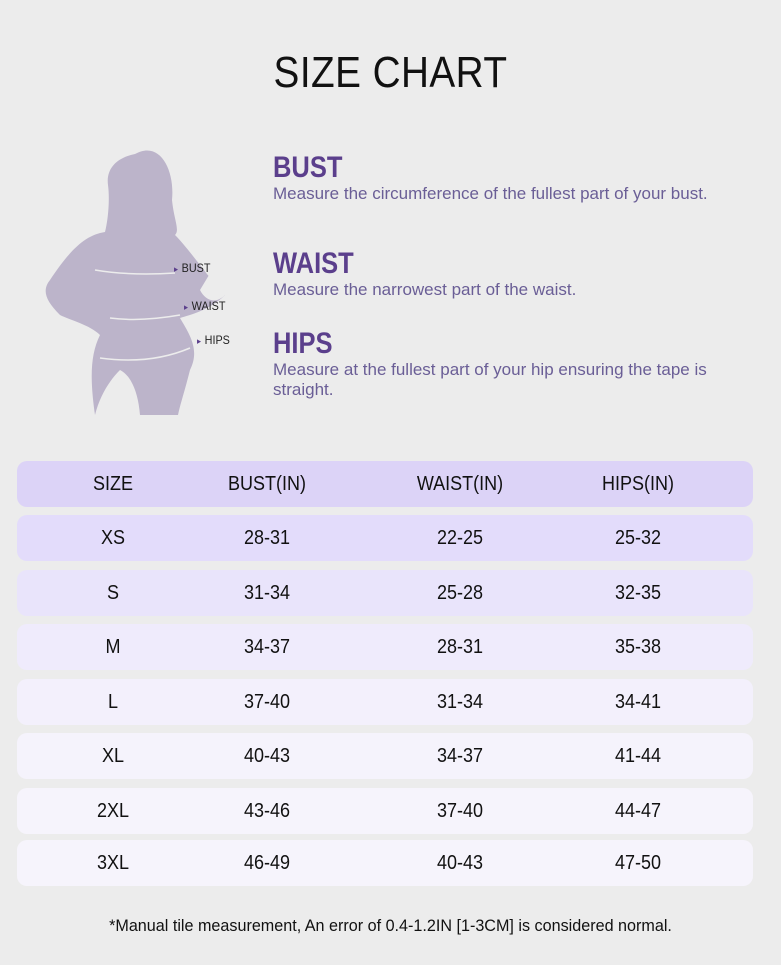 The height and width of the screenshot is (965, 781). Describe the element at coordinates (267, 810) in the screenshot. I see `table-cell: 43-46` at that location.